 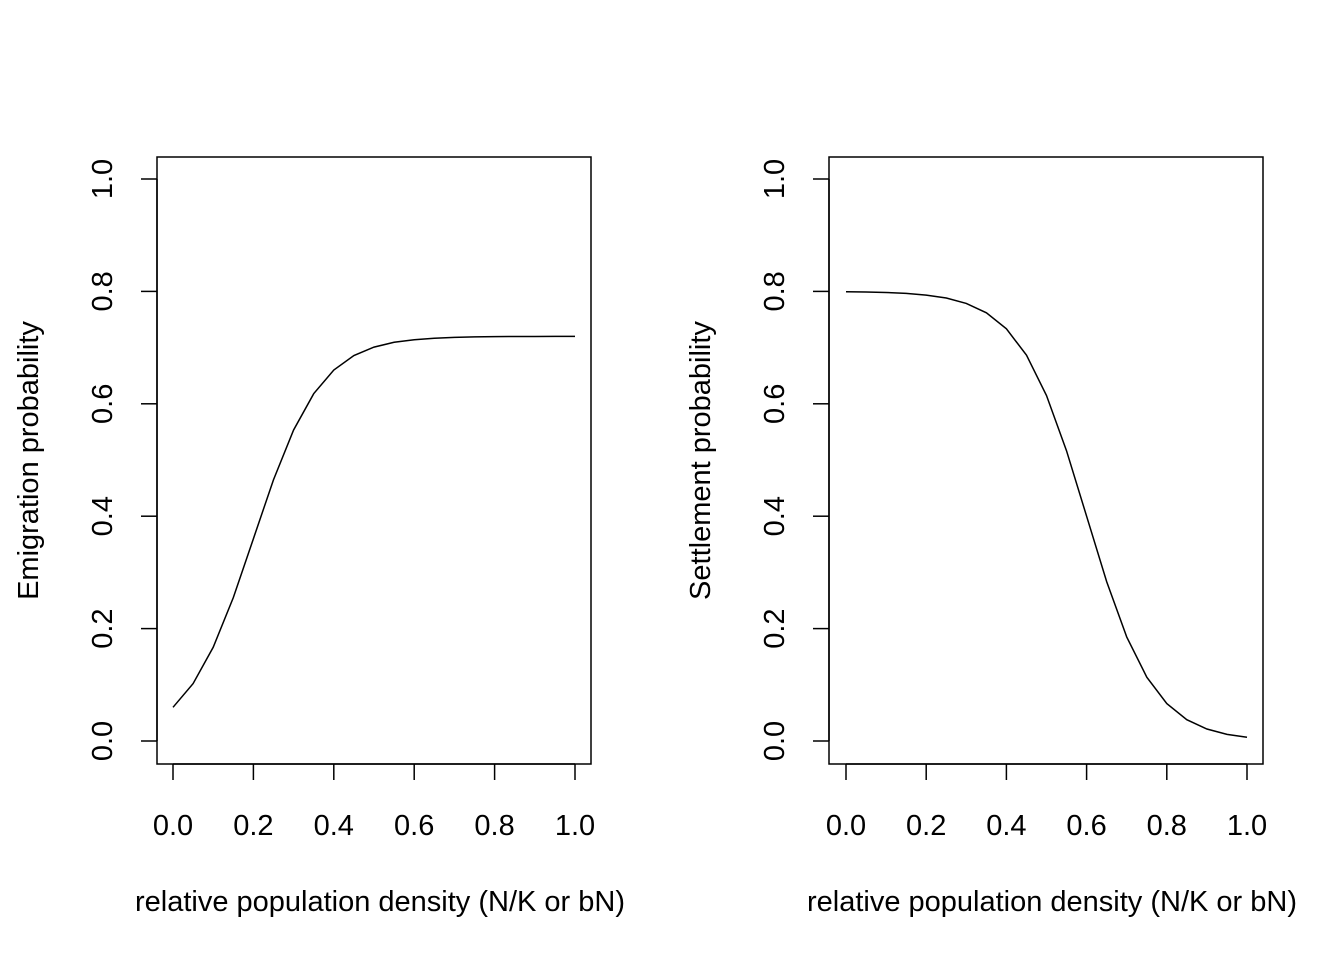 I want to click on series-line-emigration, so click(x=373, y=521).